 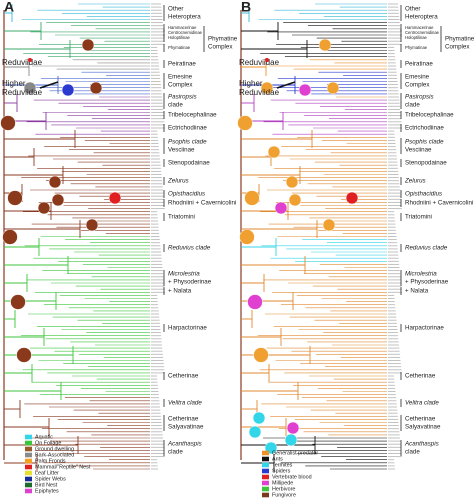 What do you see at coordinates (178, 181) in the screenshot?
I see `clade-label: Zelurus` at bounding box center [178, 181].